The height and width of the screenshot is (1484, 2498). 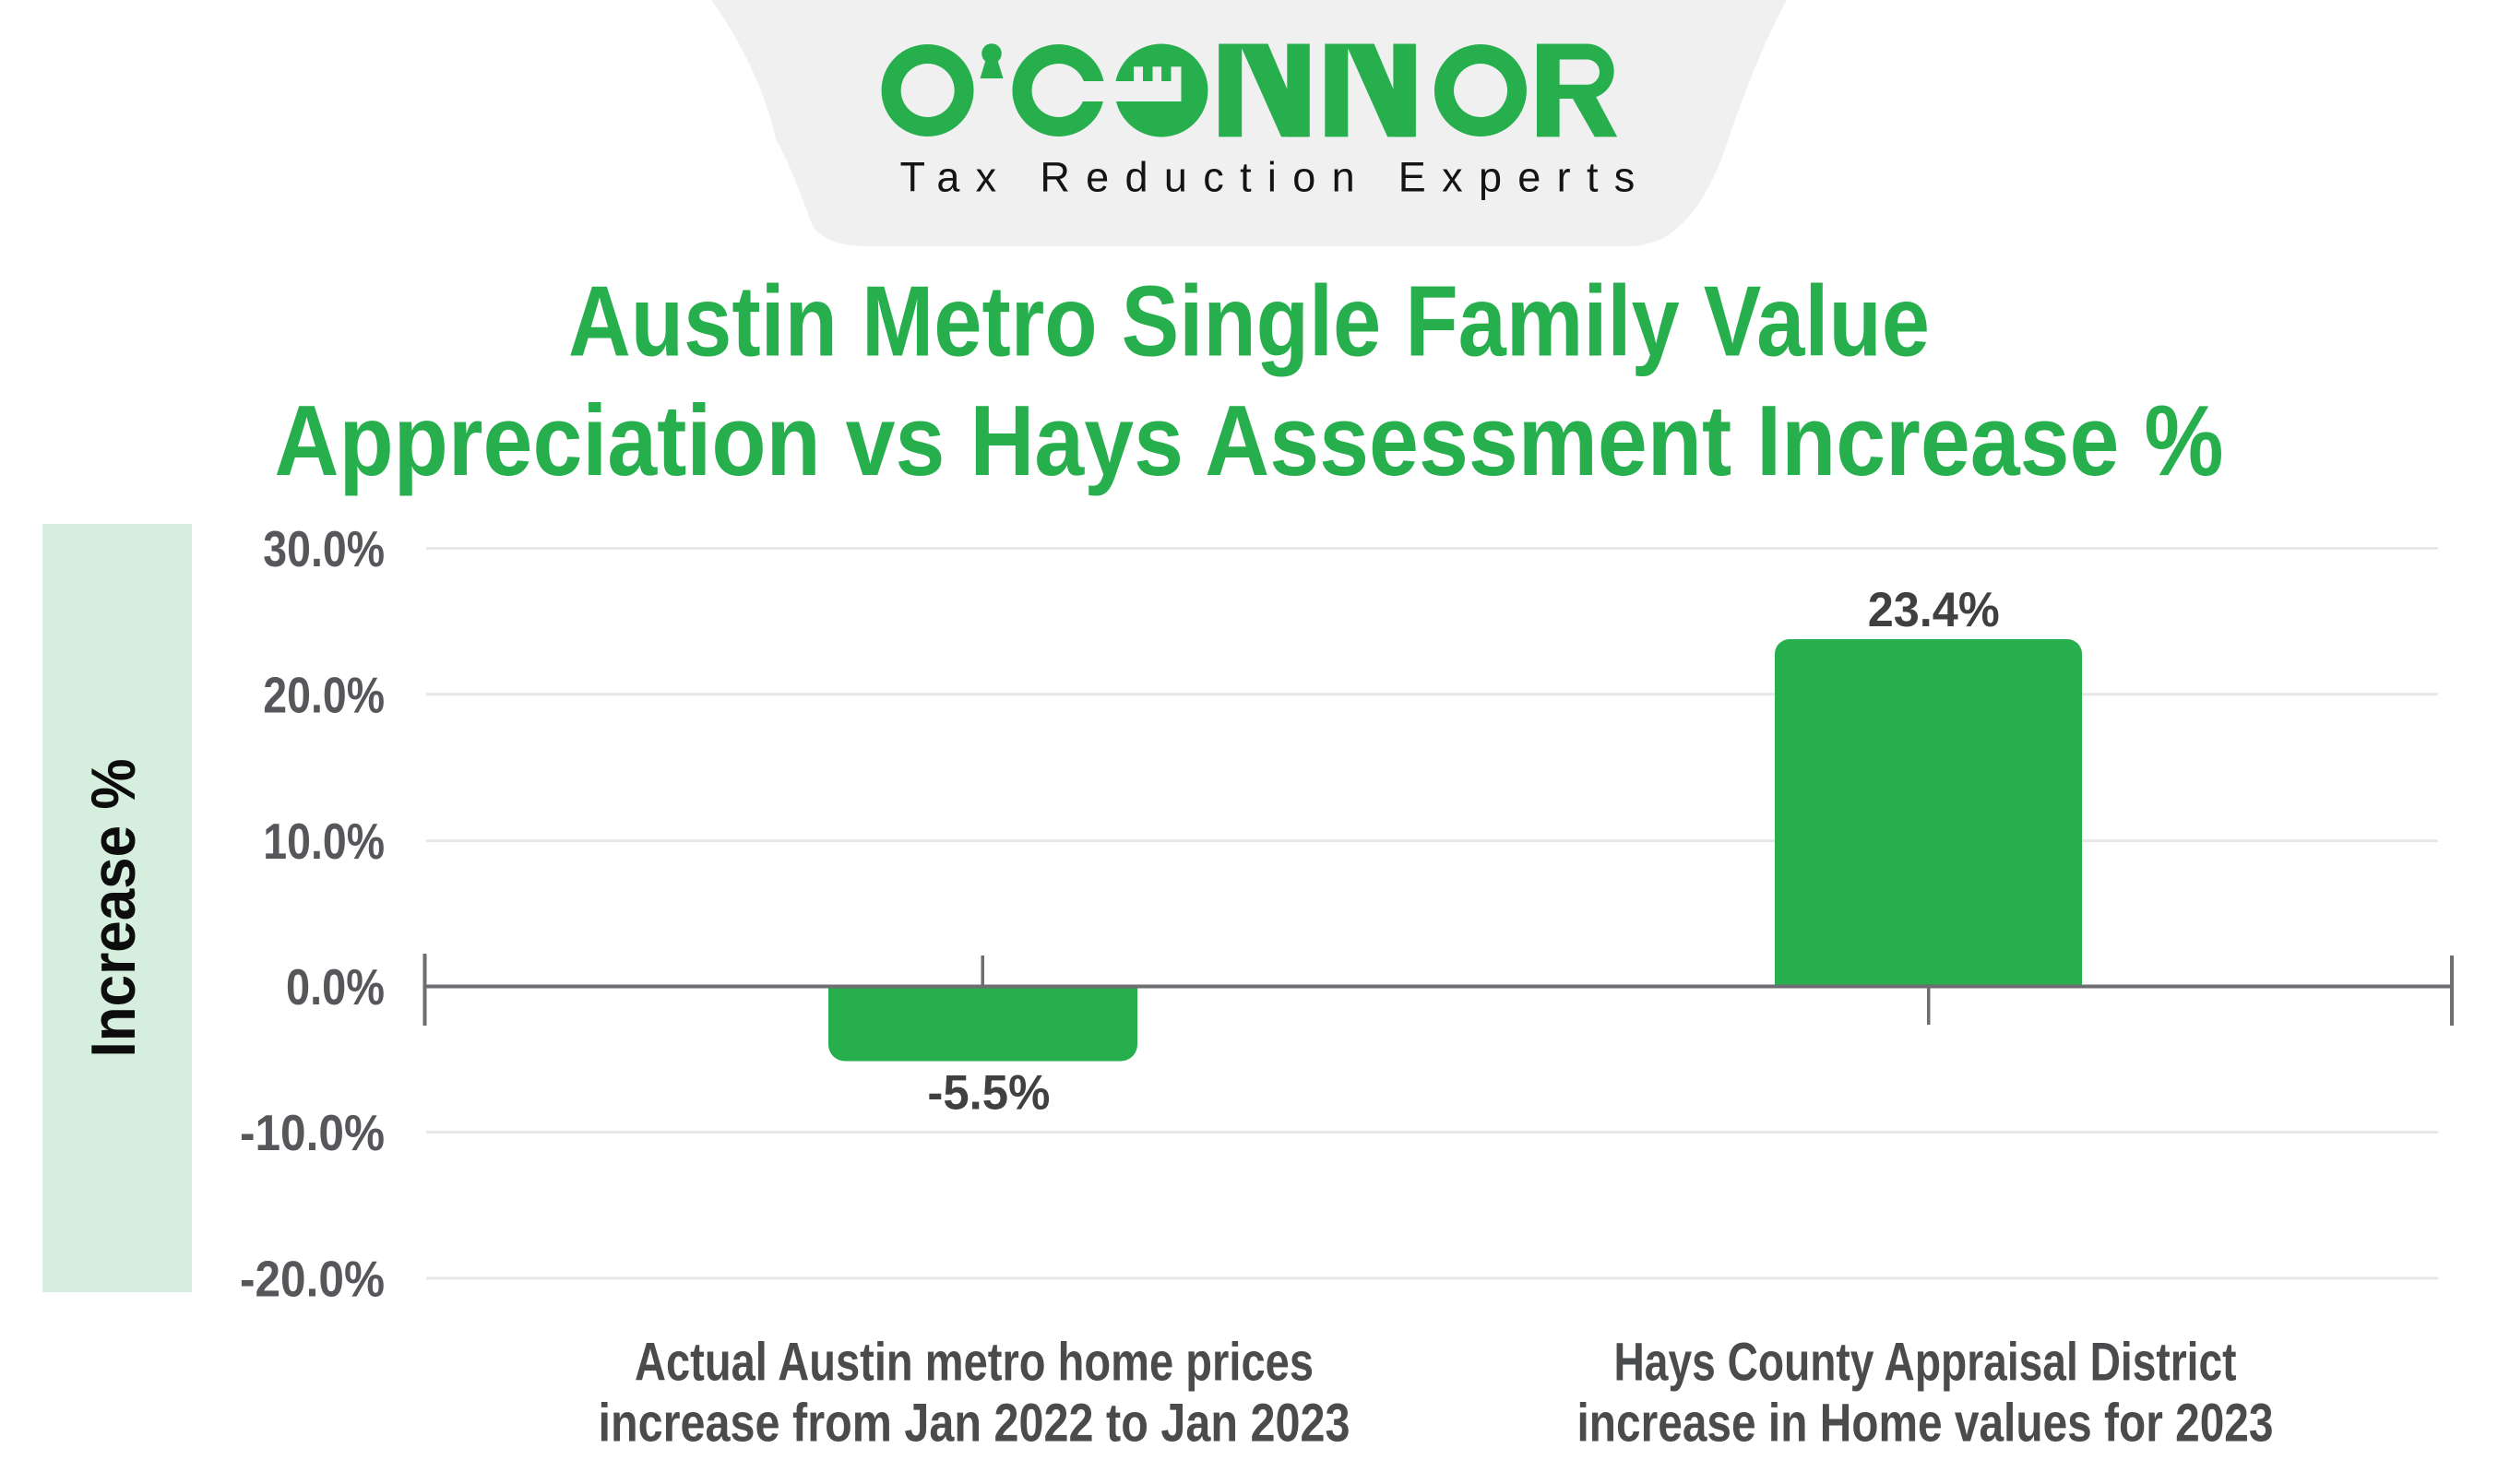 I want to click on svg-text:Actual Austin metro home price: Actual Austin metro home prices, so click(x=974, y=1362).